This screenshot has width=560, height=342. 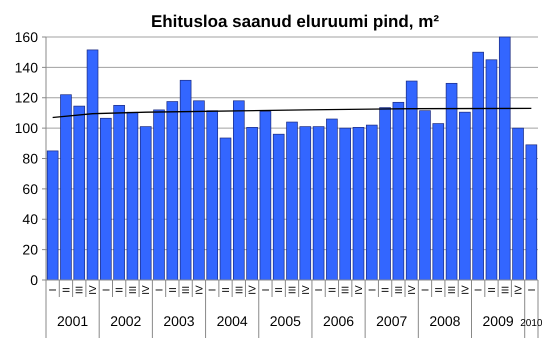 What do you see at coordinates (34, 280) in the screenshot?
I see `y-tick-label: 0` at bounding box center [34, 280].